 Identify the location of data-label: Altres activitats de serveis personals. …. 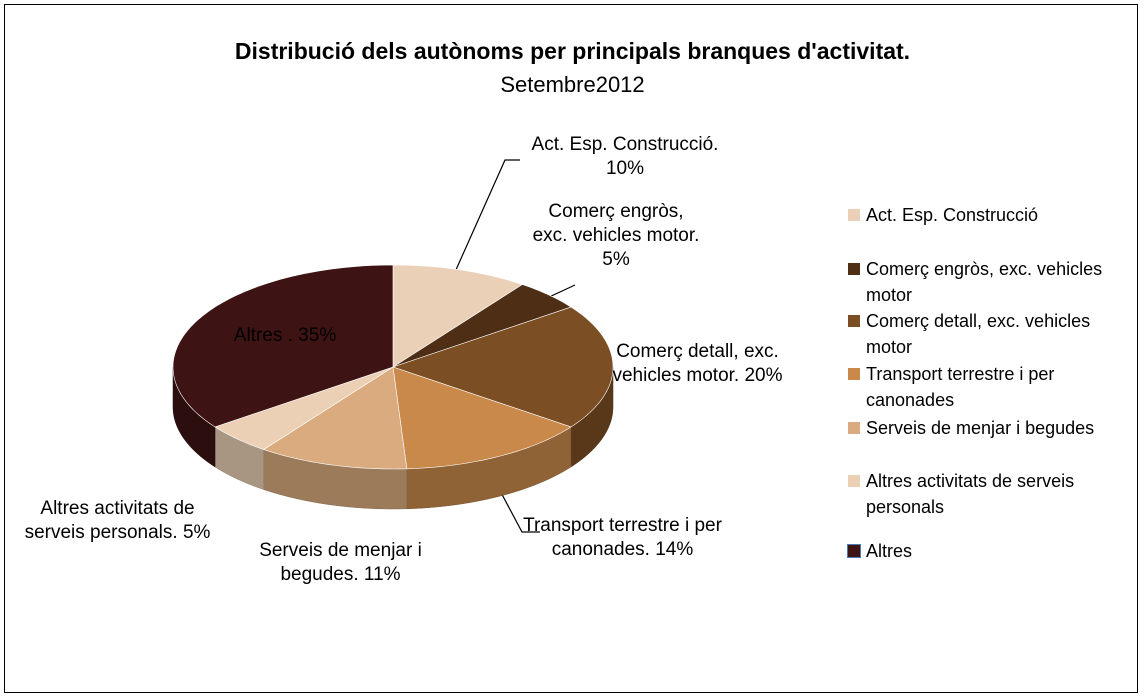
(117, 520).